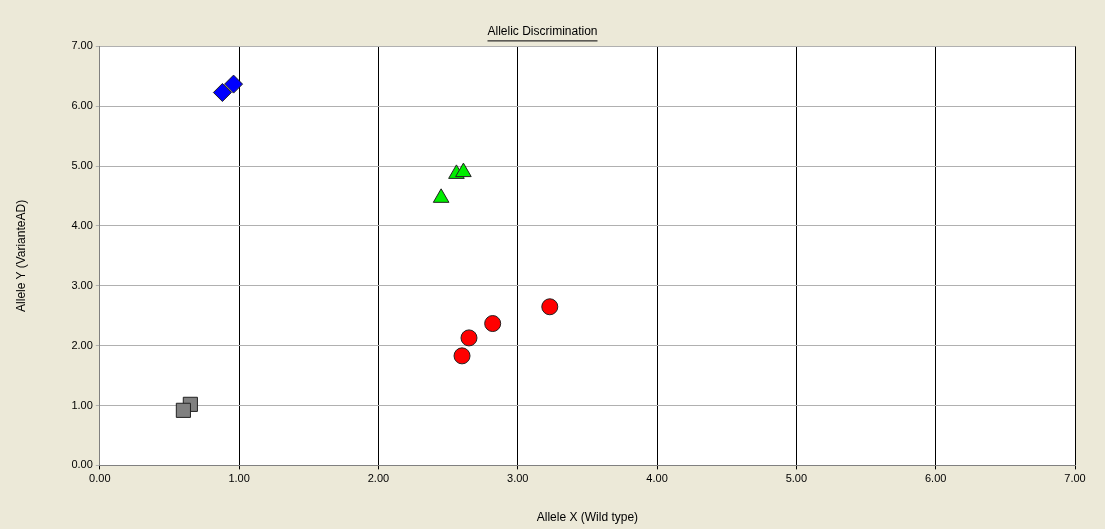 This screenshot has width=1105, height=529. Describe the element at coordinates (20, 255) in the screenshot. I see `y-axis-title: Allele Y (VarianteAD)` at that location.